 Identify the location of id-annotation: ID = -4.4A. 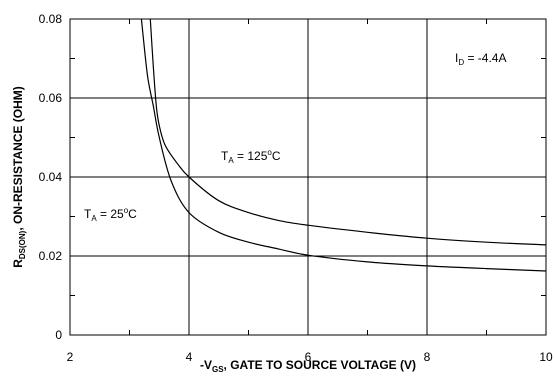
(480, 59).